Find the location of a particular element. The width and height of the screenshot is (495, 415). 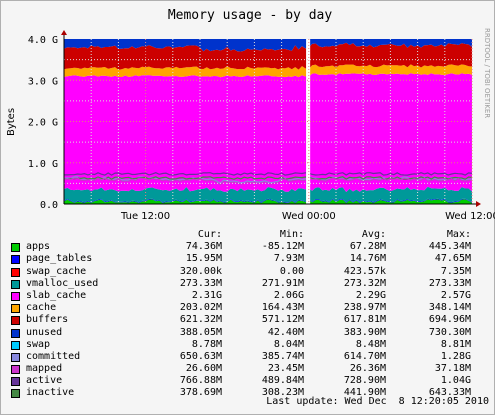

legend-min: 8.04M is located at coordinates (288, 344).